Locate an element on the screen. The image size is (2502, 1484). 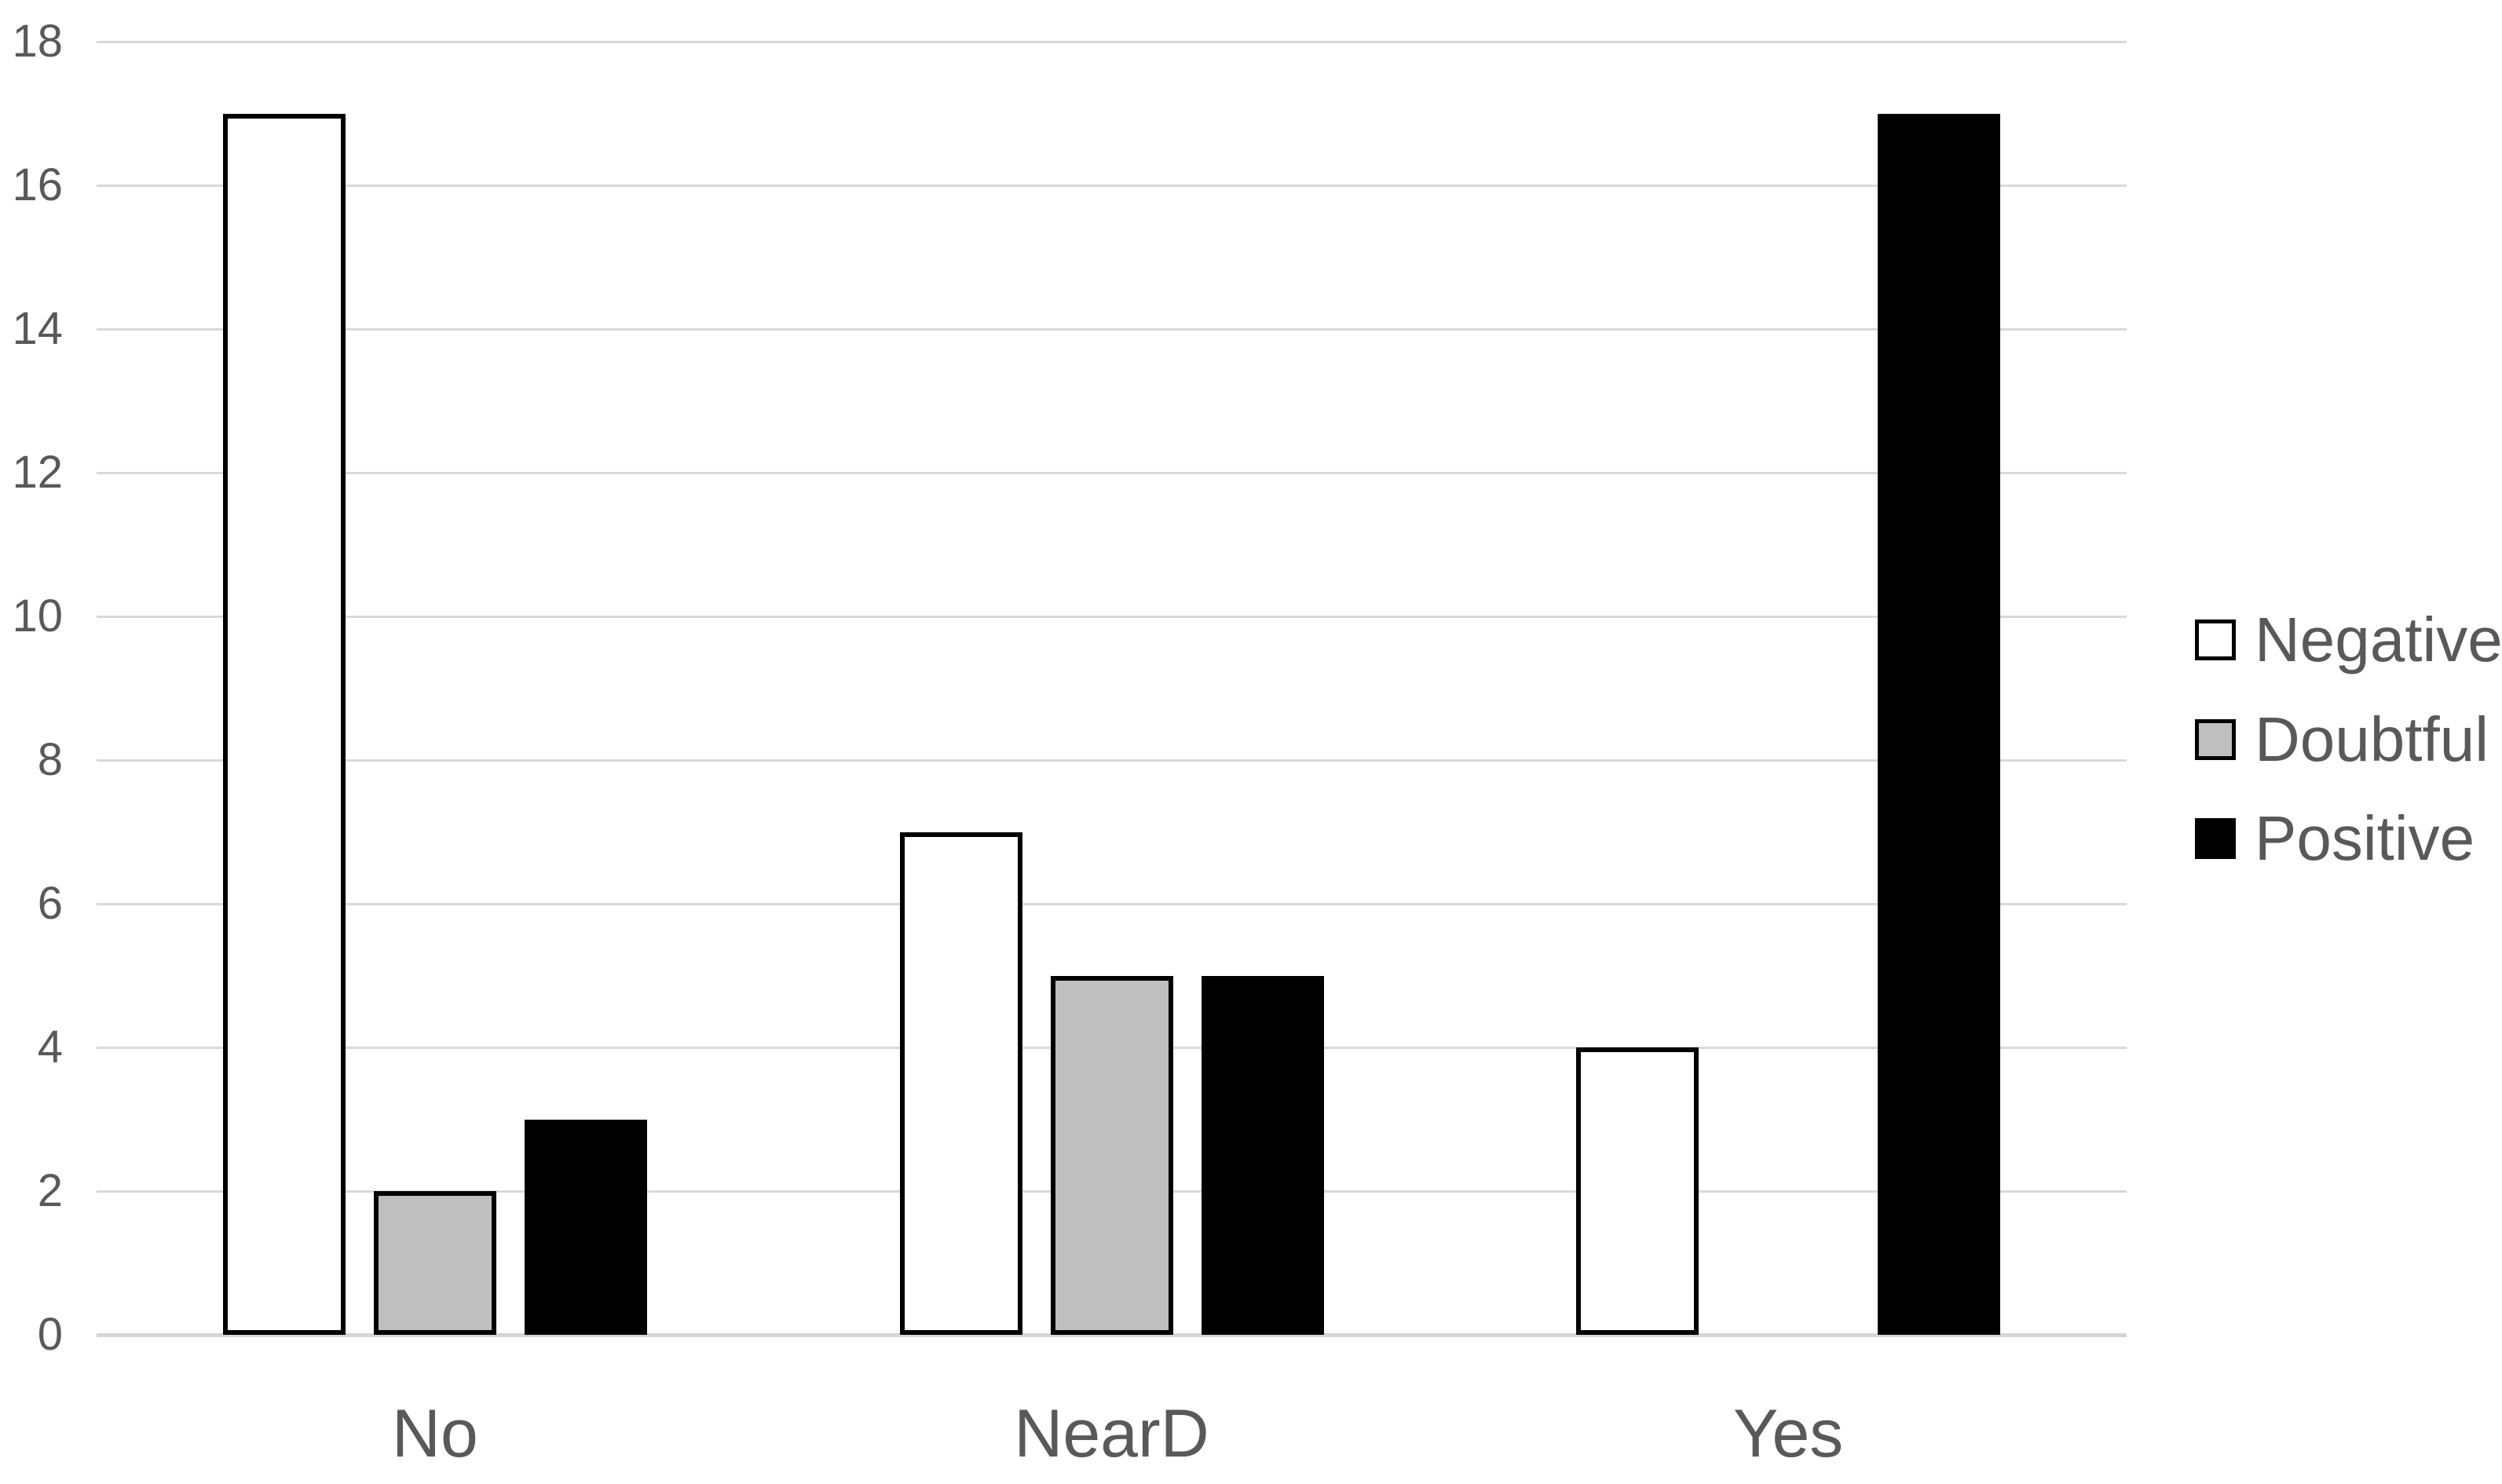
y-axis-tick-label: 4 is located at coordinates (50, 1047).